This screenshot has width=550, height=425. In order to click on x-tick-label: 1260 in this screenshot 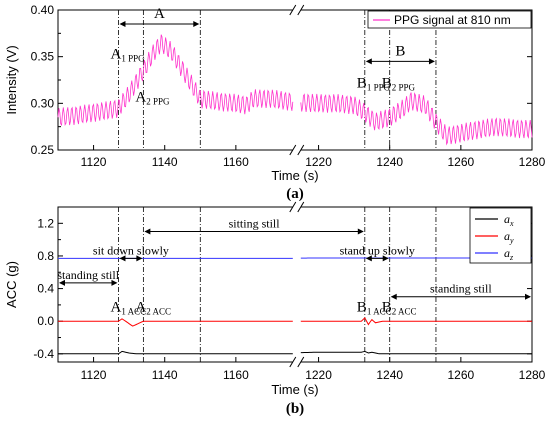, I will do `click(461, 375)`.